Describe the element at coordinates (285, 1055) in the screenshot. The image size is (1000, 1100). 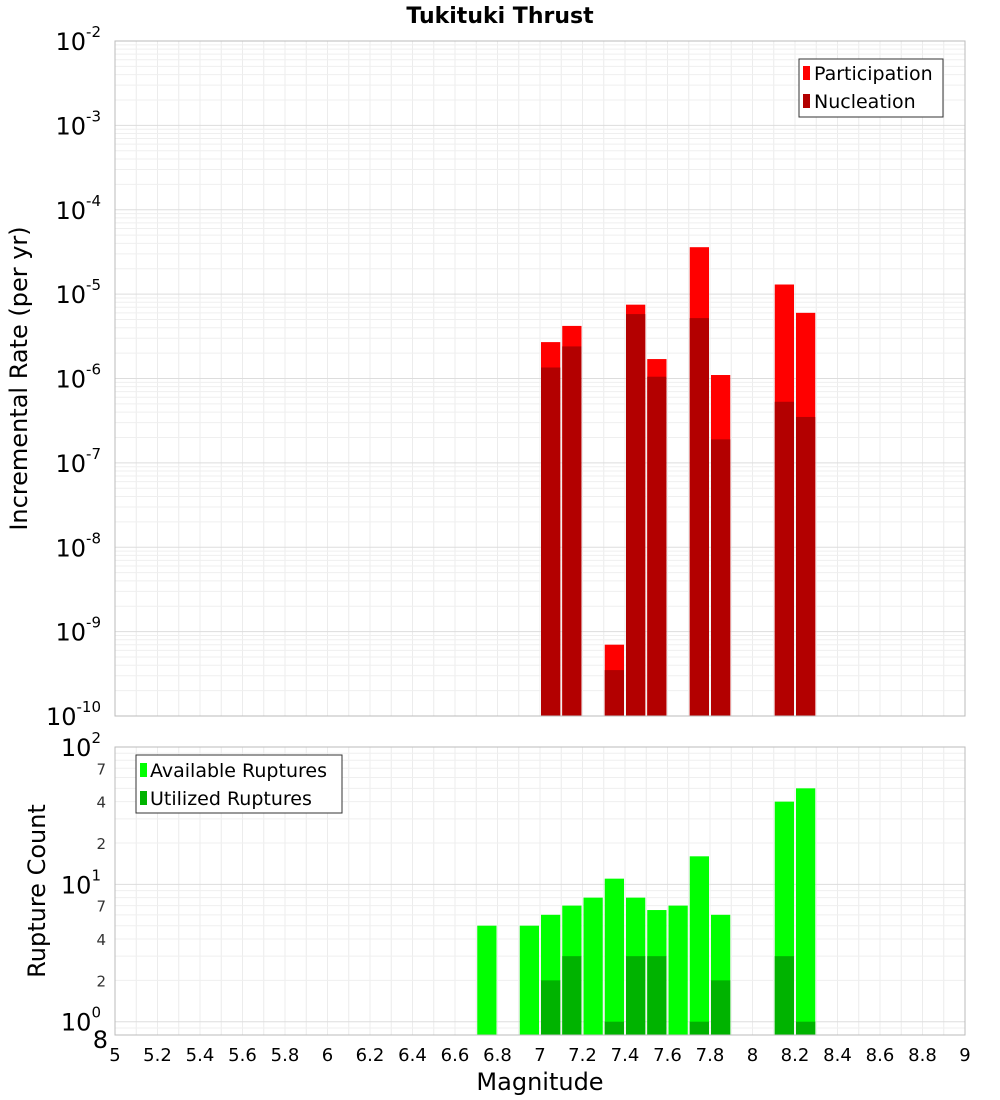
I see `x-tick-label: 5.8` at that location.